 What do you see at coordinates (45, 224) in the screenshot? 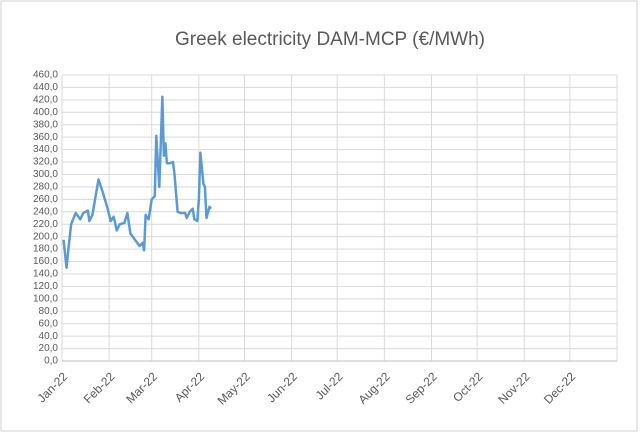
I see `y-tick-label: 220,0` at bounding box center [45, 224].